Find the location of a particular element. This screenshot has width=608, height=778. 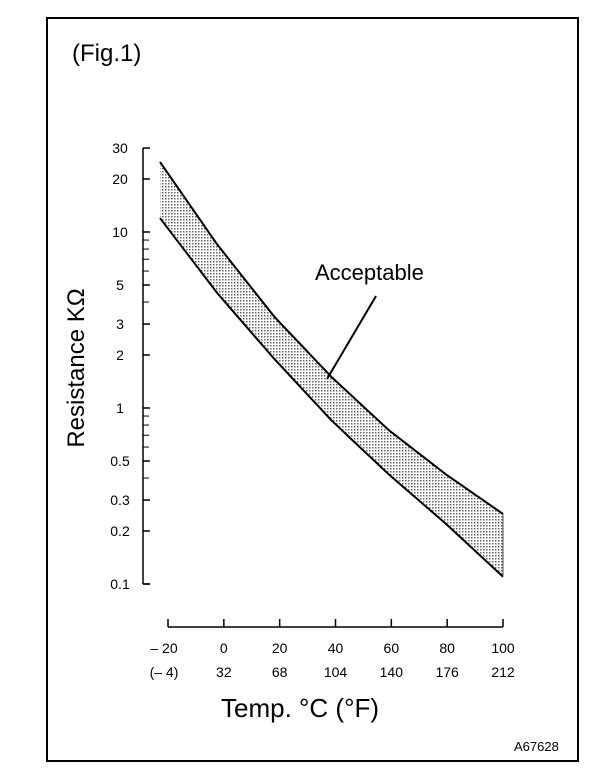

y-tick-label: 0.3 is located at coordinates (120, 500).